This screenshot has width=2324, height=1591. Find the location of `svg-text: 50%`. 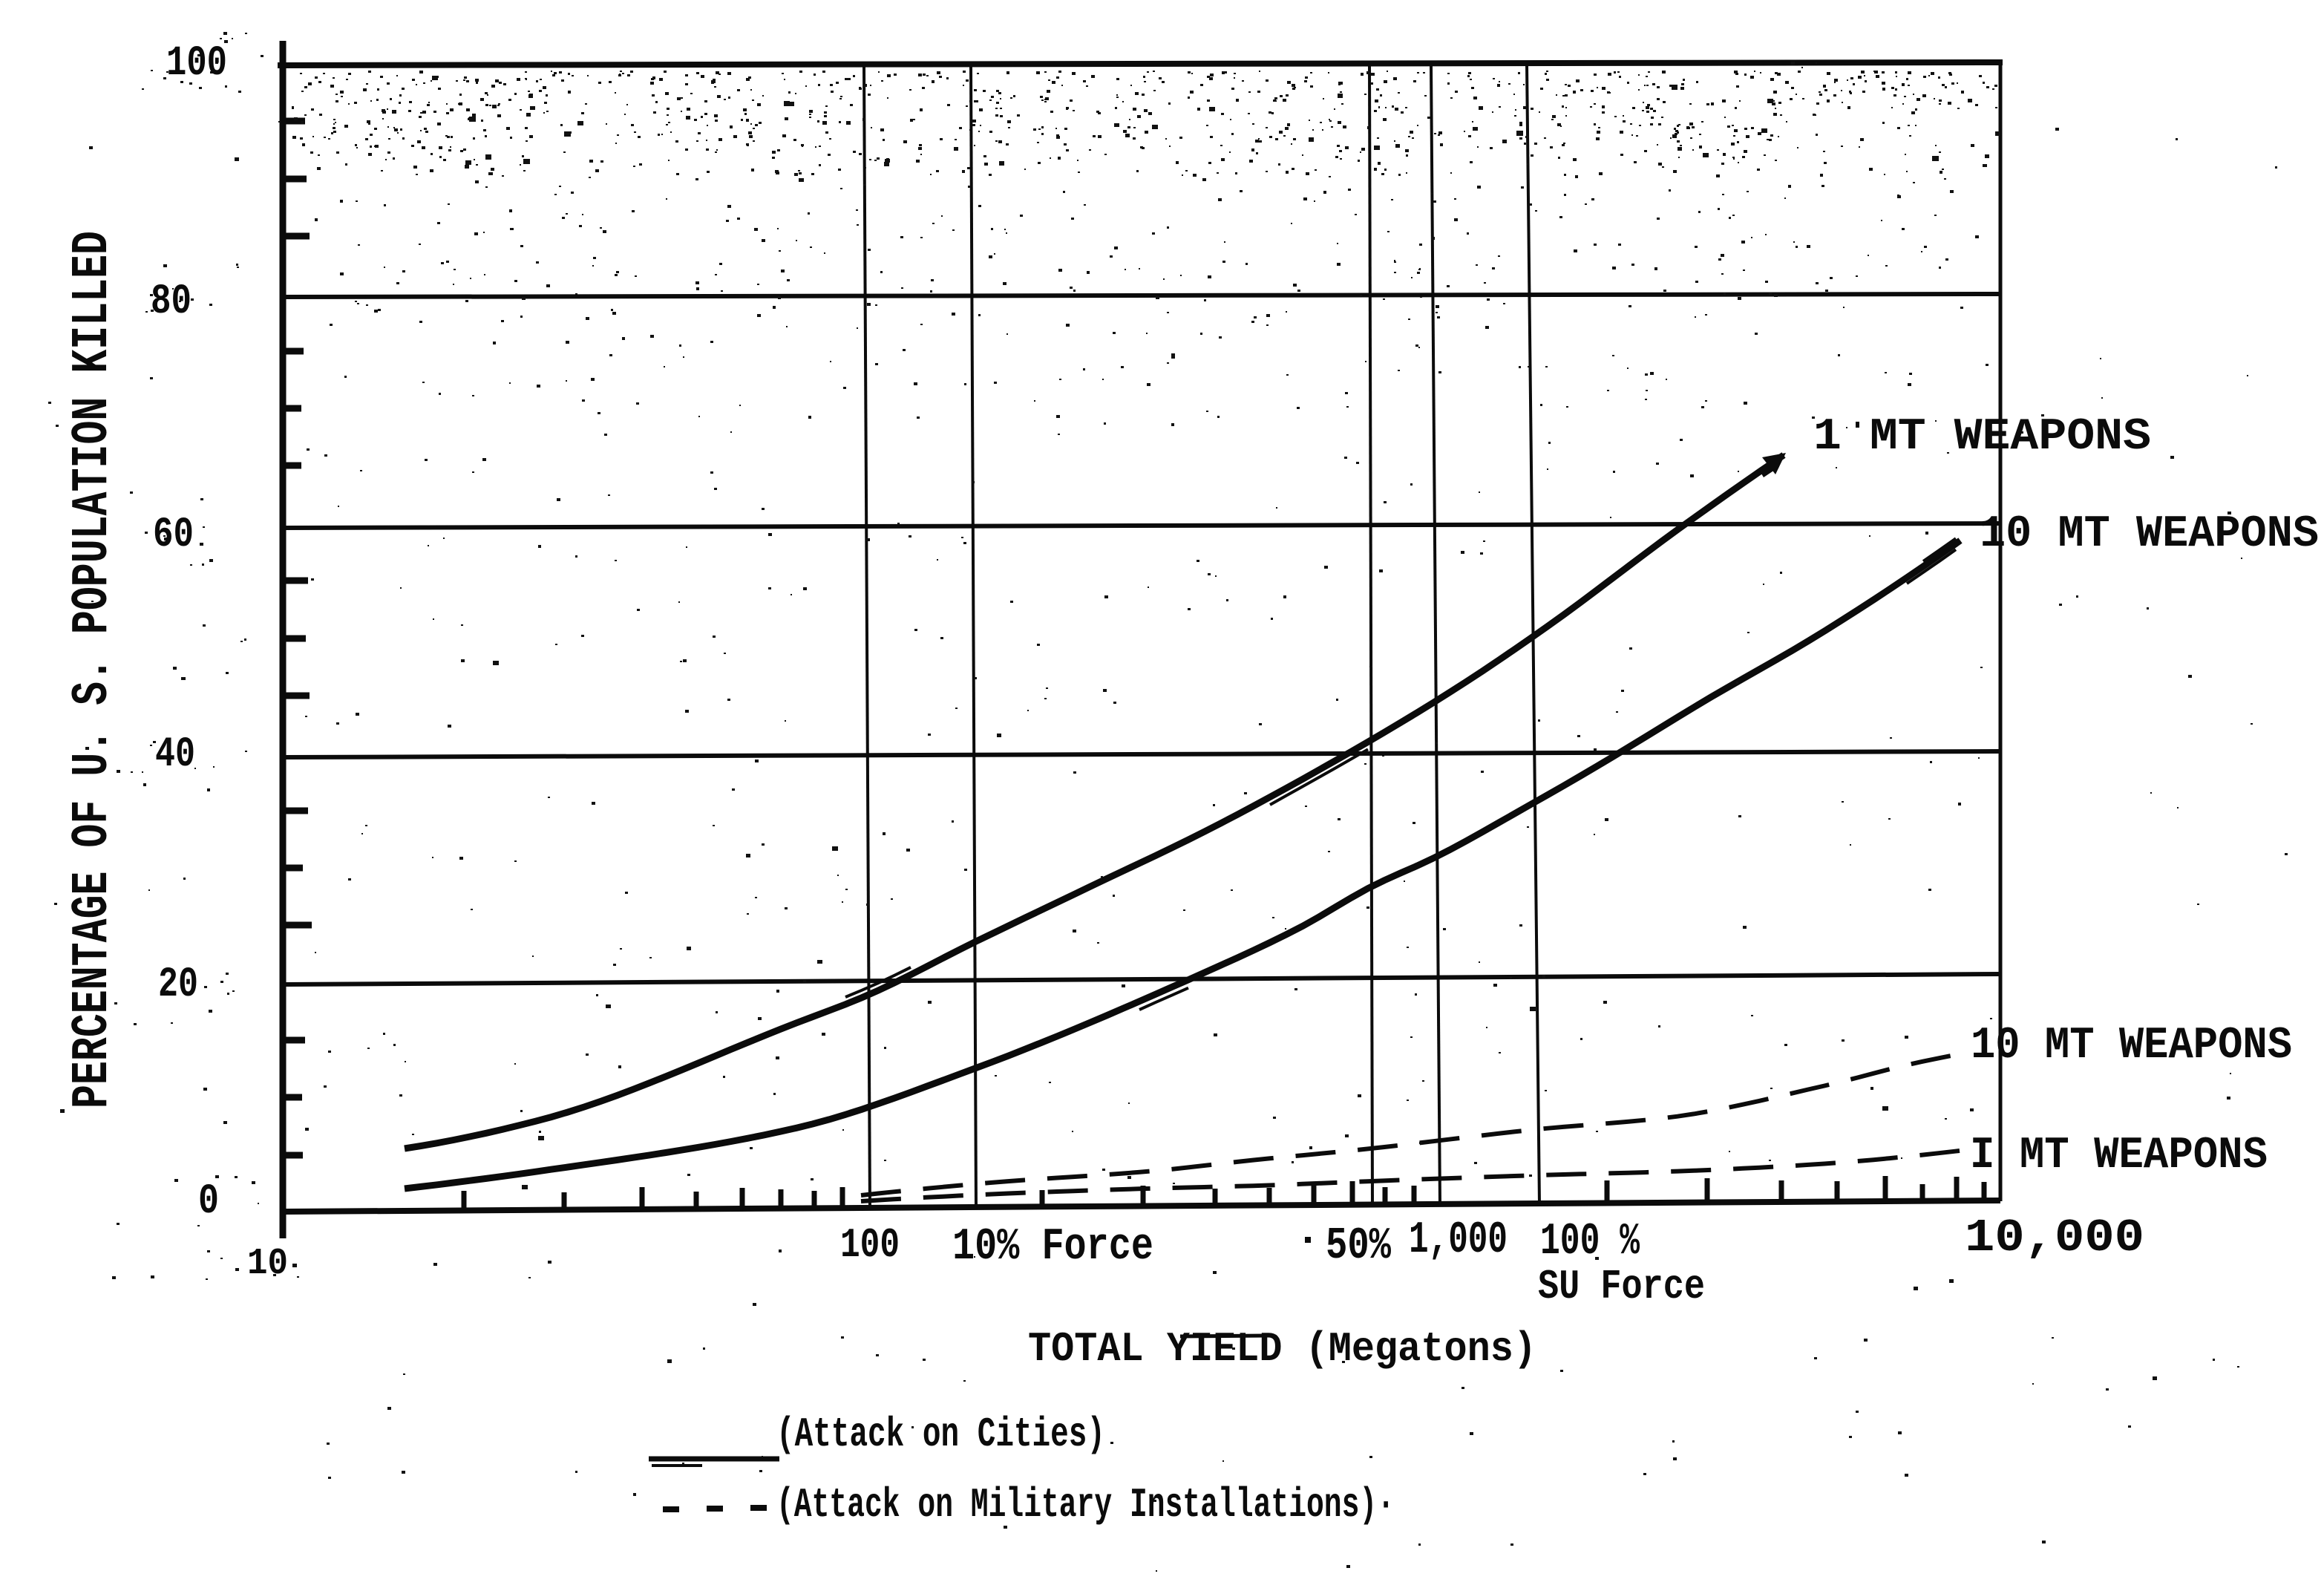

svg-text: 50% is located at coordinates (1359, 1246).